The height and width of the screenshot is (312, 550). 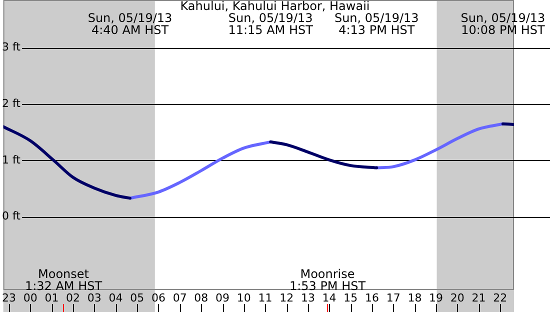 I want to click on x-tick-label: 08, so click(x=201, y=297).